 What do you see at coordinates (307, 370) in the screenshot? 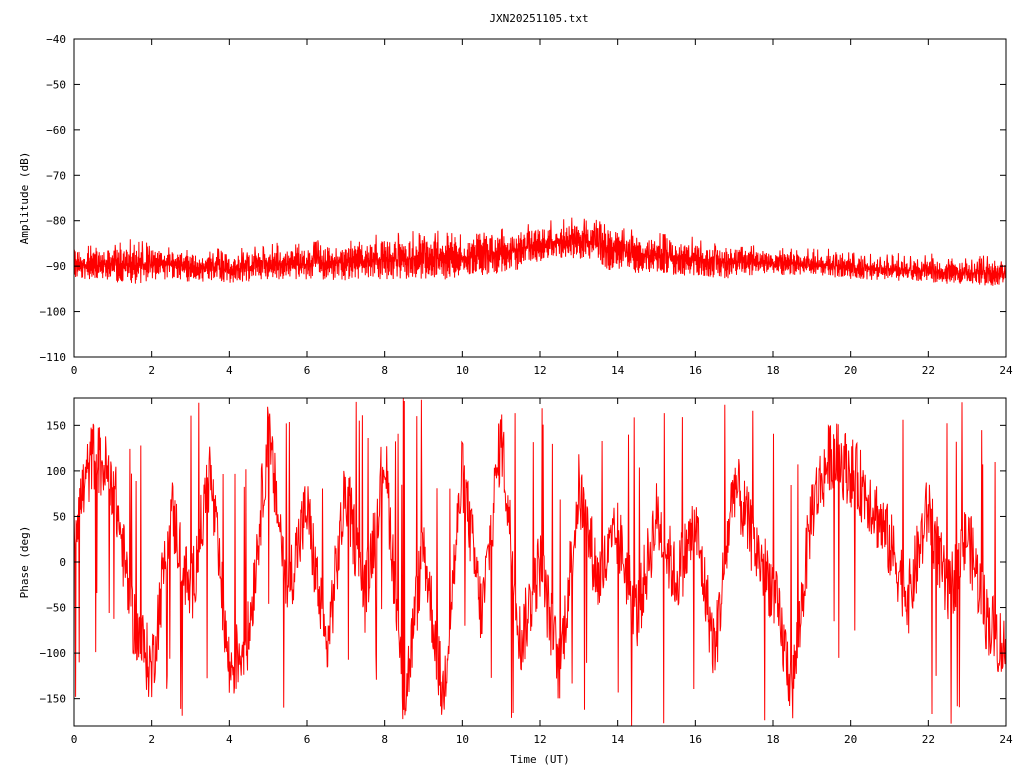
I see `amplitude-x-tick-label: 6` at bounding box center [307, 370].